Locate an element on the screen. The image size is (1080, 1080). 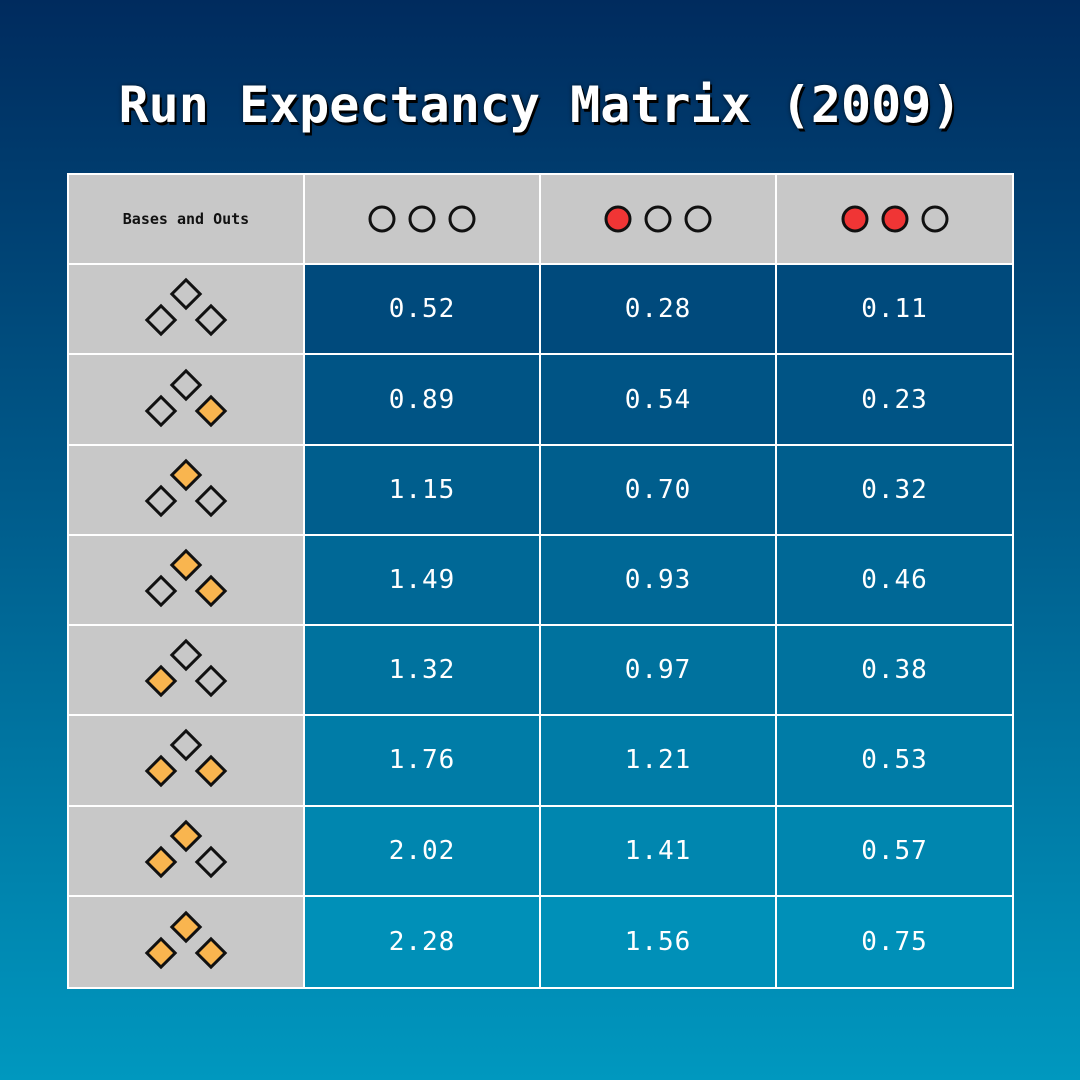
run-expectancy-value: 1.15 is located at coordinates (422, 489).